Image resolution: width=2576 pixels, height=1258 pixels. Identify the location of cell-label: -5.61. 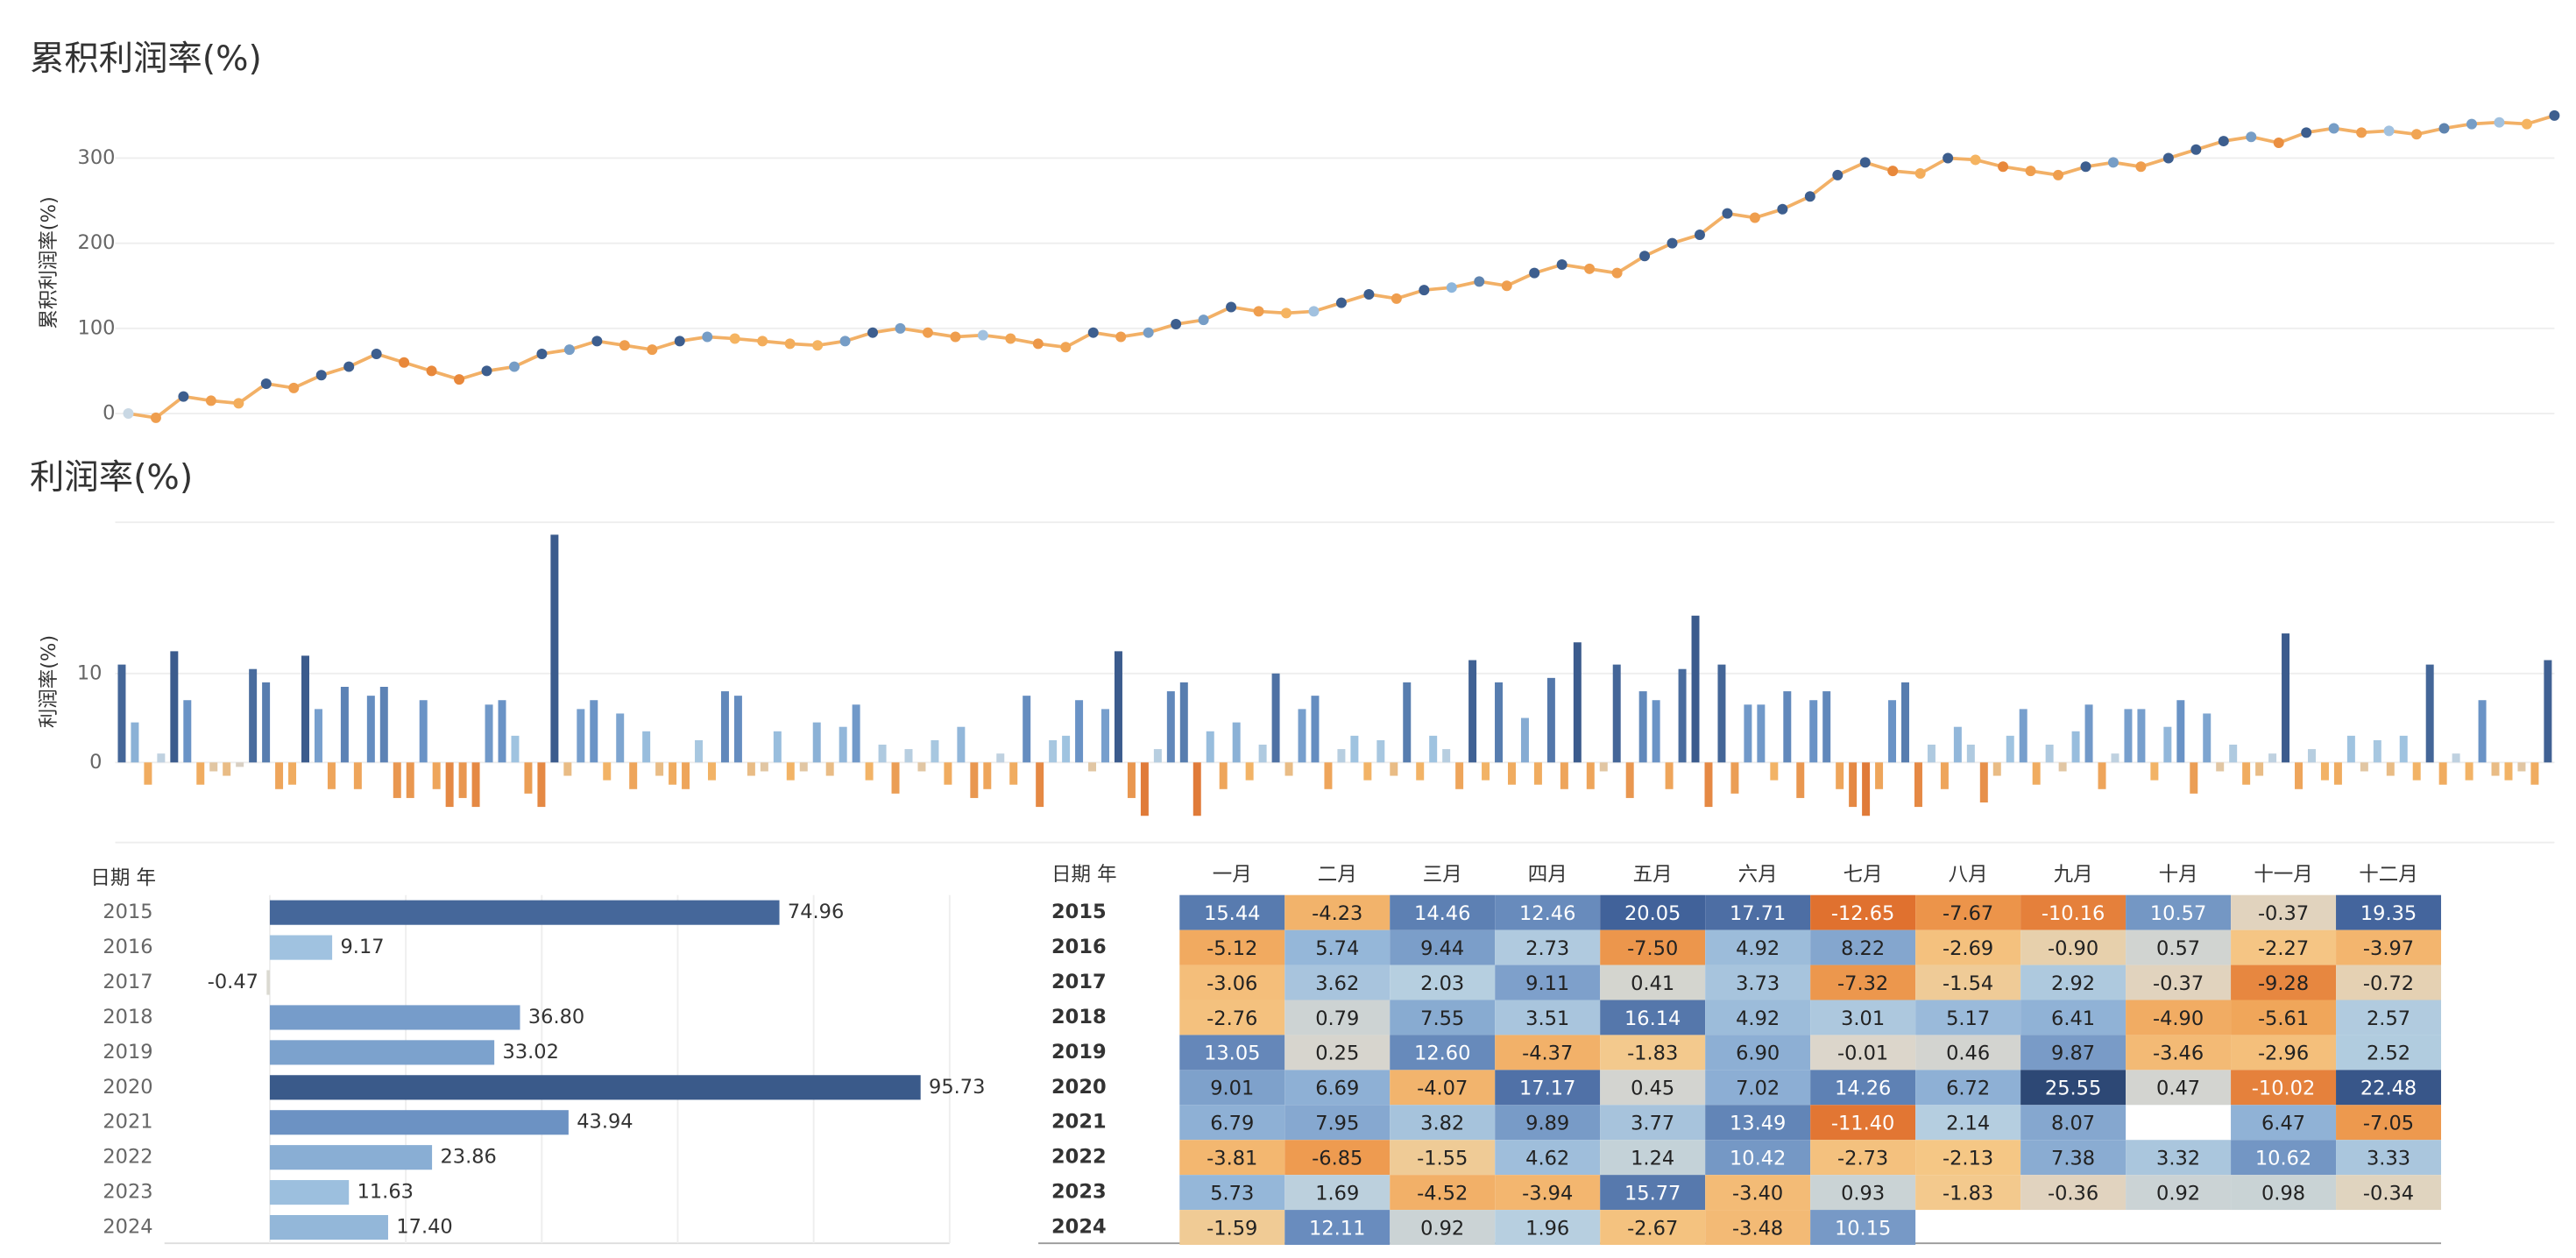
(2283, 1018).